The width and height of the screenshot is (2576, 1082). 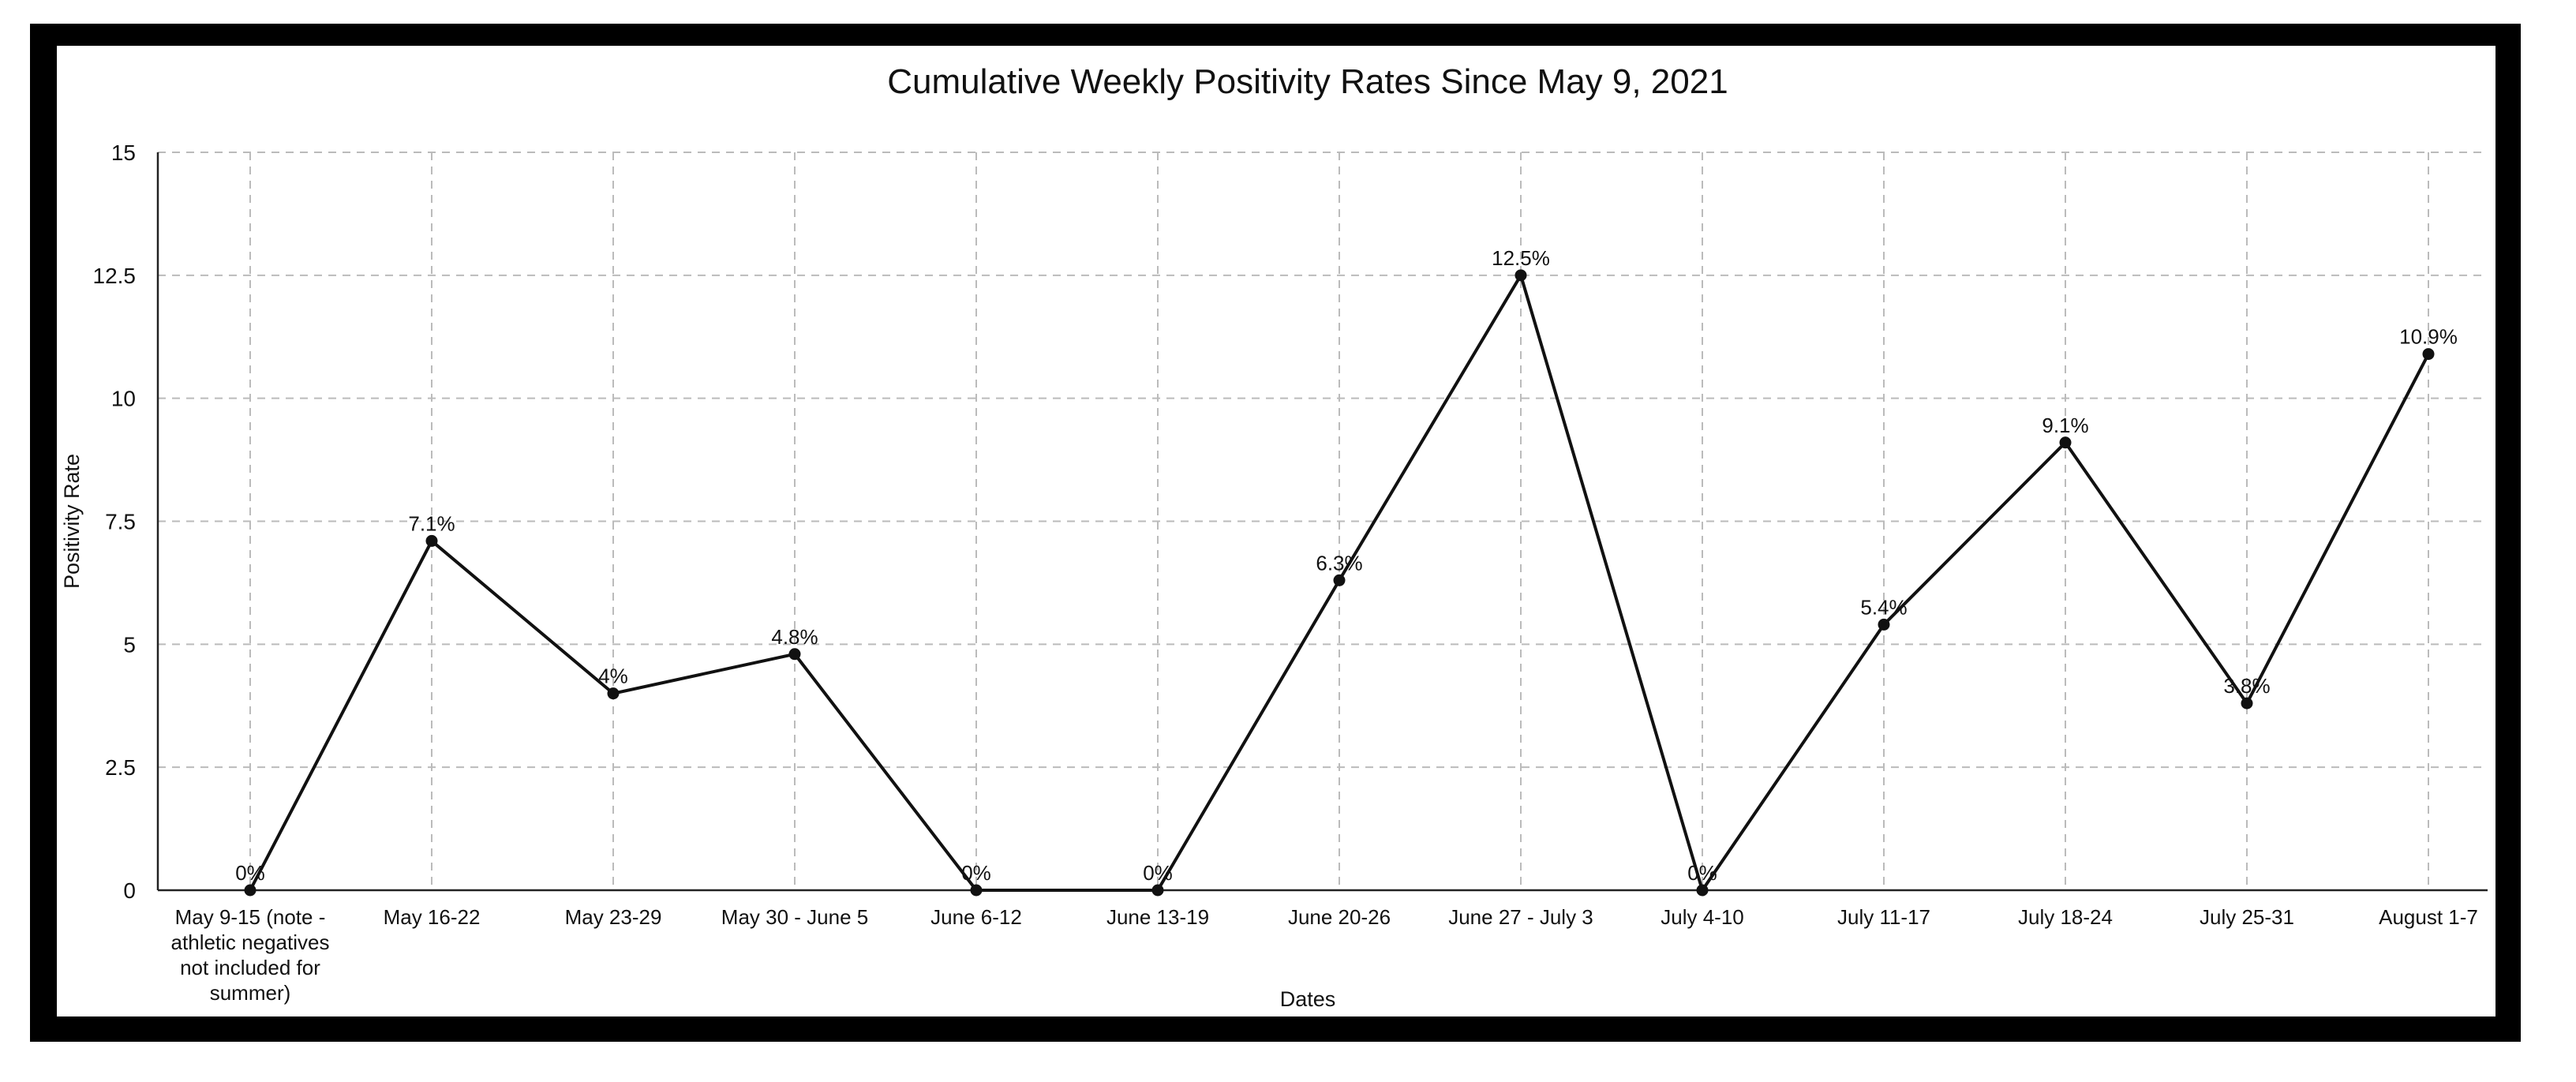 What do you see at coordinates (1883, 607) in the screenshot?
I see `data-label: 5.4%` at bounding box center [1883, 607].